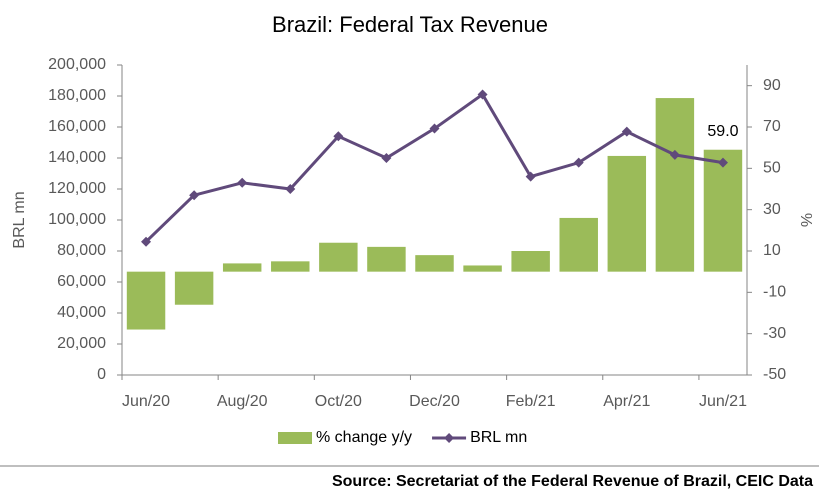  What do you see at coordinates (77, 126) in the screenshot?
I see `y-tick-label: 160,000` at bounding box center [77, 126].